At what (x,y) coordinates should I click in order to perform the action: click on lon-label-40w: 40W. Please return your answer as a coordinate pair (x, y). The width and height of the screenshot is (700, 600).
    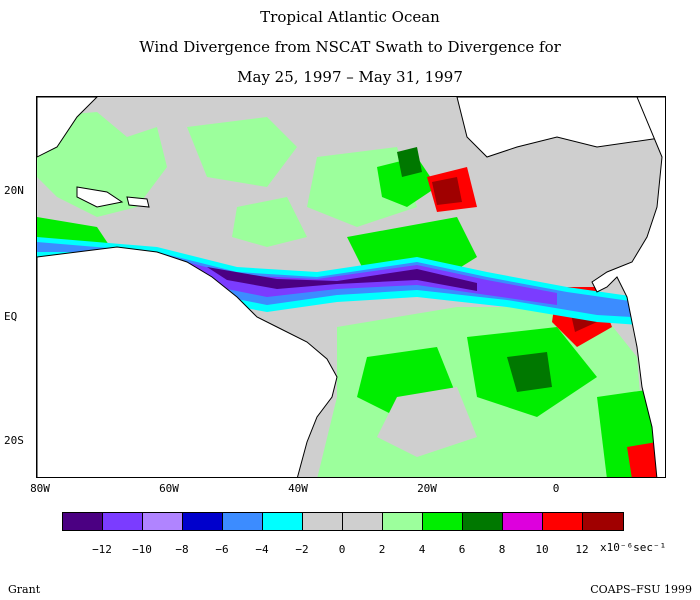
    Looking at the image, I should click on (298, 488).